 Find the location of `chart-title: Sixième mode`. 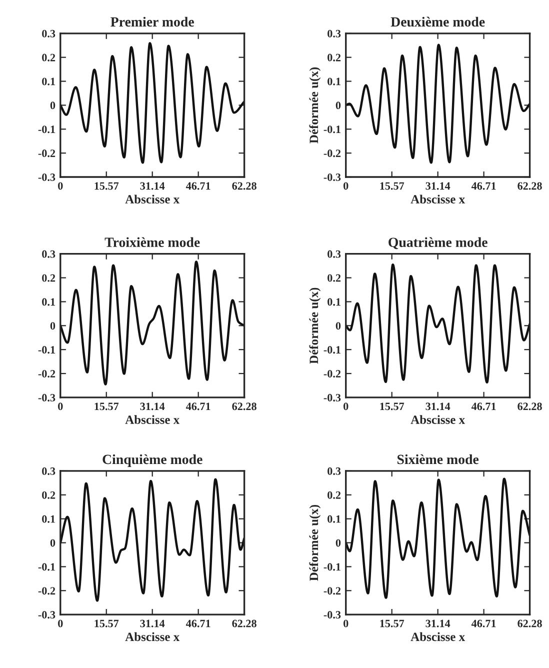

chart-title: Sixième mode is located at coordinates (438, 459).